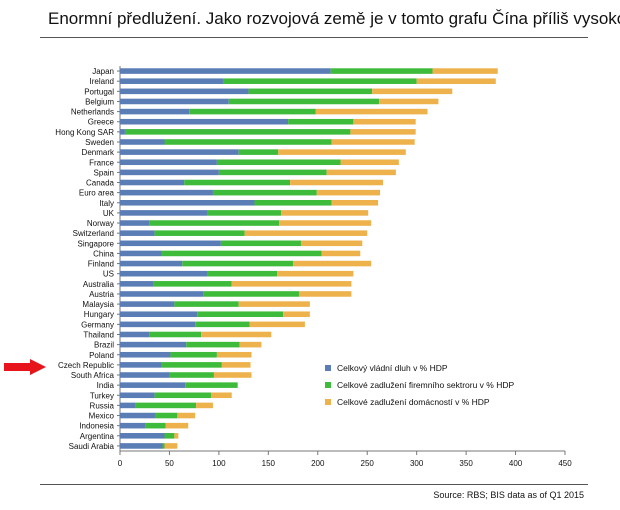 Image resolution: width=620 pixels, height=510 pixels. I want to click on category-label: Saudi Arabia, so click(92, 446).